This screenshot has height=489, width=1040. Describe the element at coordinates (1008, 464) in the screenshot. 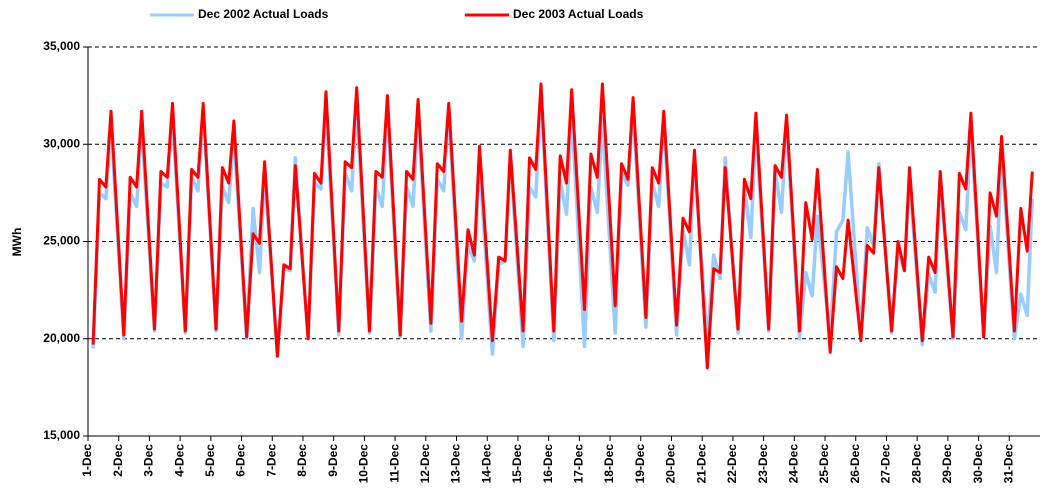

I see `x-tick-label: 31-Dec` at that location.